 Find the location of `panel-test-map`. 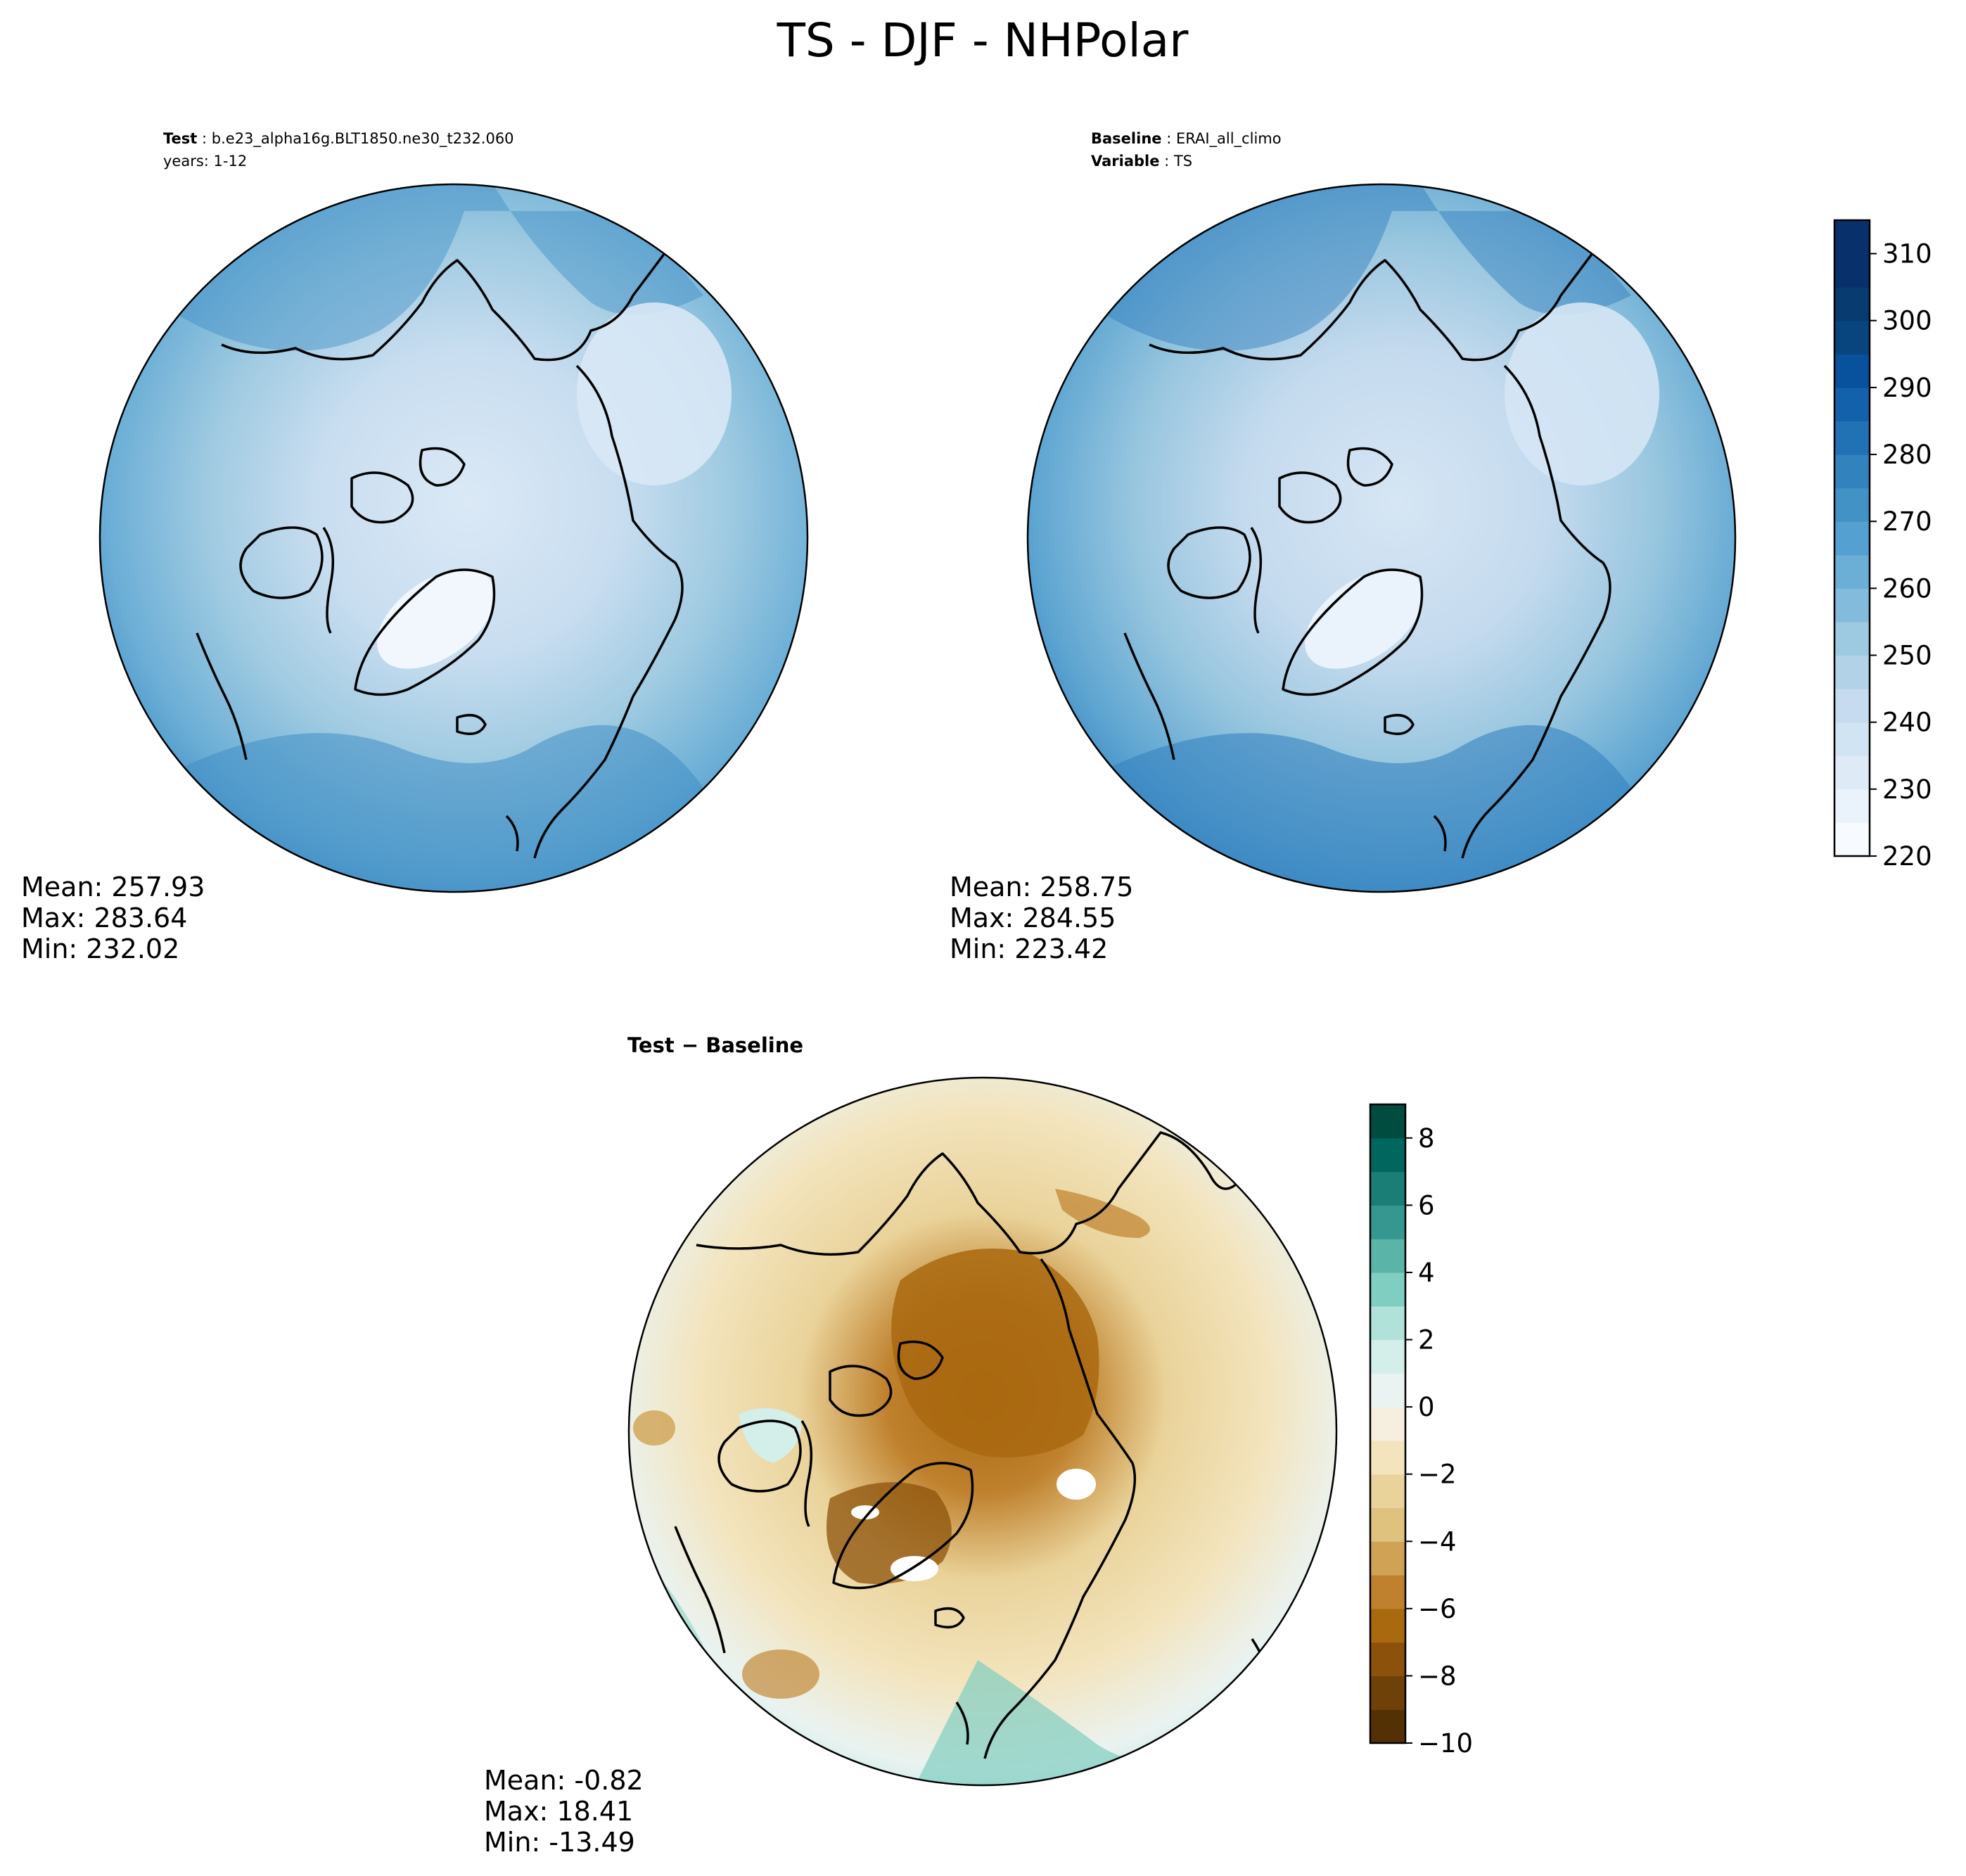

panel-test-map is located at coordinates (454, 538).